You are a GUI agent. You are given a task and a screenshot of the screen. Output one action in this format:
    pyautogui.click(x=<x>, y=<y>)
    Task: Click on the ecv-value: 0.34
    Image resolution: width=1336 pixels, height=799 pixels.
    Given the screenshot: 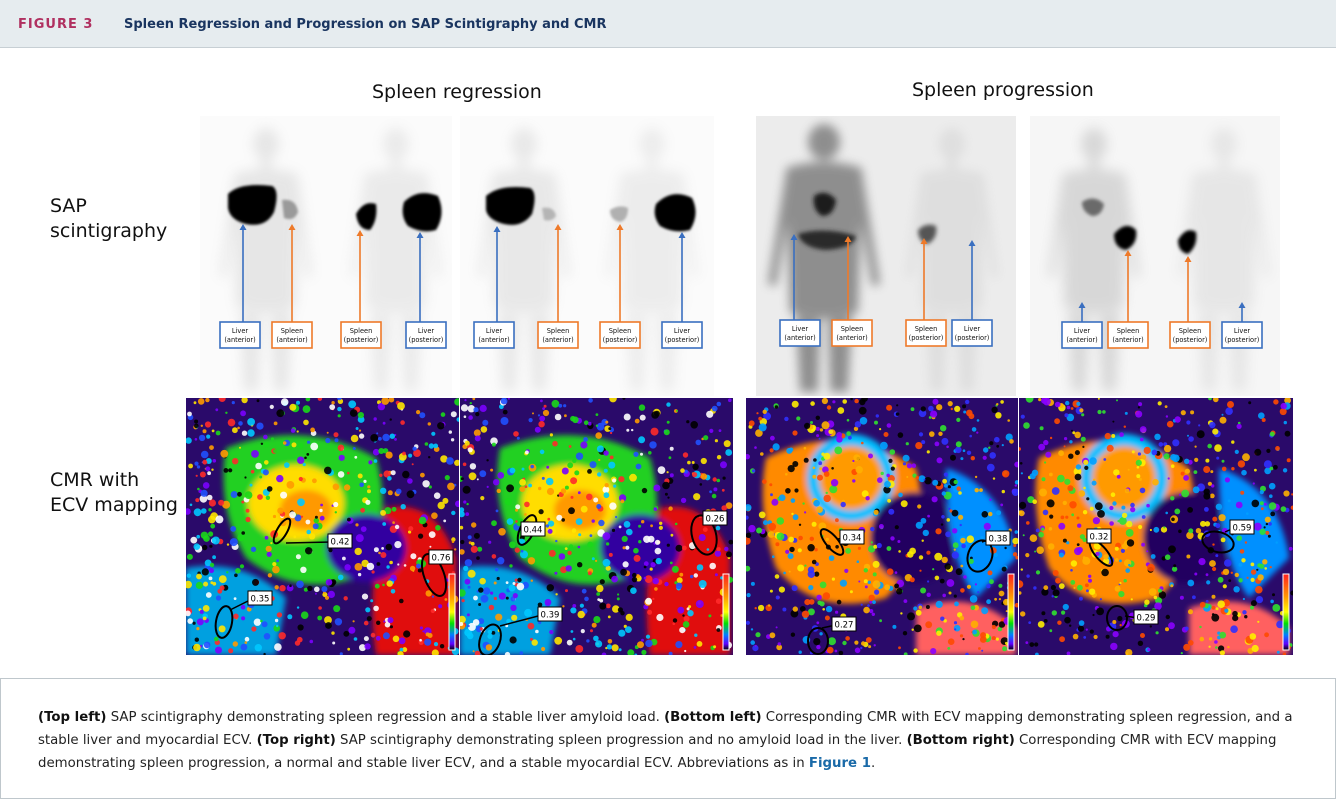 What is the action you would take?
    pyautogui.click(x=852, y=539)
    